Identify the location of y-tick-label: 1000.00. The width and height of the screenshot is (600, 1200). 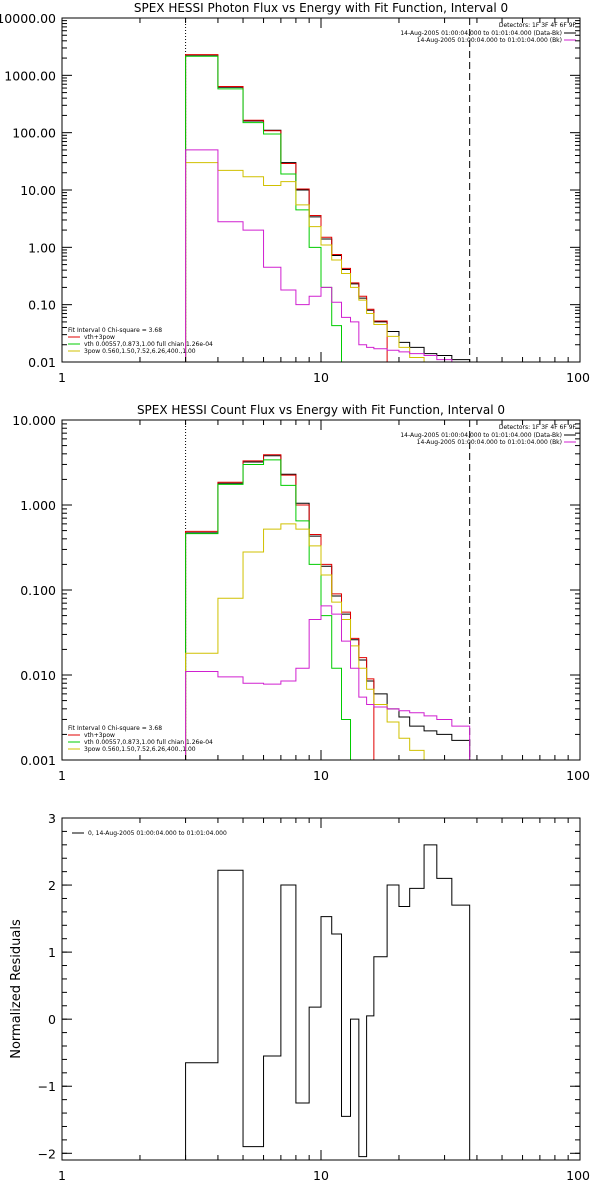
(30, 75).